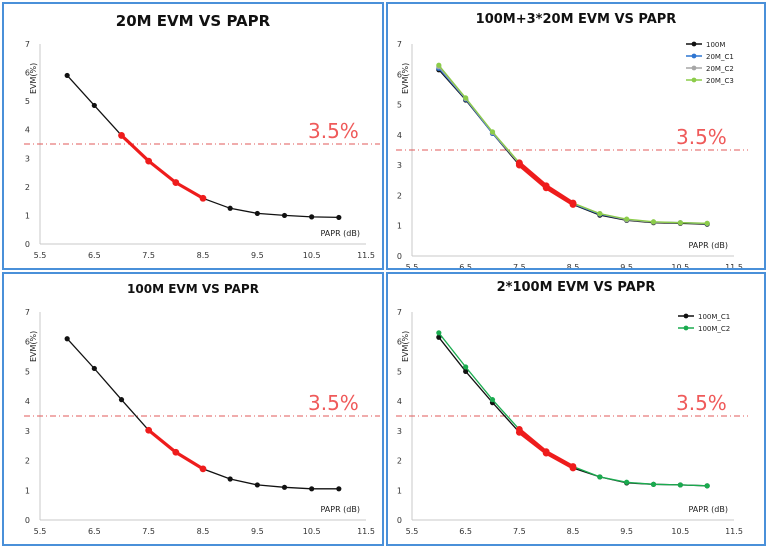 Image resolution: width=768 pixels, height=548 pixels. I want to click on chart-title: 100M+3*20M EVM VS PAPR, so click(576, 19).